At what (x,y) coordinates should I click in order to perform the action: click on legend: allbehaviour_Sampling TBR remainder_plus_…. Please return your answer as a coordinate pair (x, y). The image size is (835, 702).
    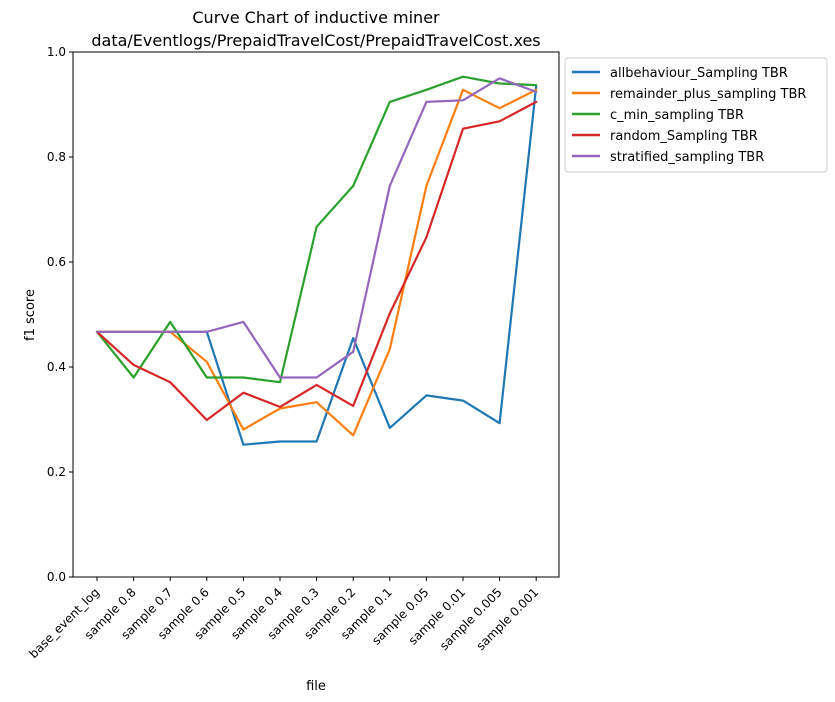
    Looking at the image, I should click on (696, 115).